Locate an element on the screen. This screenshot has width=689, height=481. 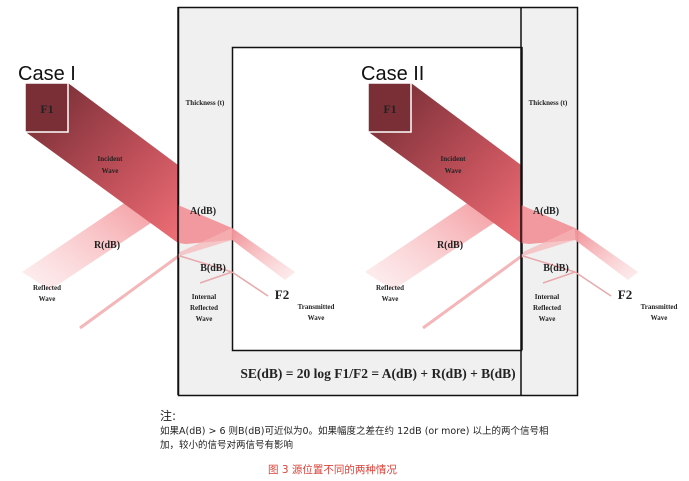
case-title: Case II is located at coordinates (392, 74).